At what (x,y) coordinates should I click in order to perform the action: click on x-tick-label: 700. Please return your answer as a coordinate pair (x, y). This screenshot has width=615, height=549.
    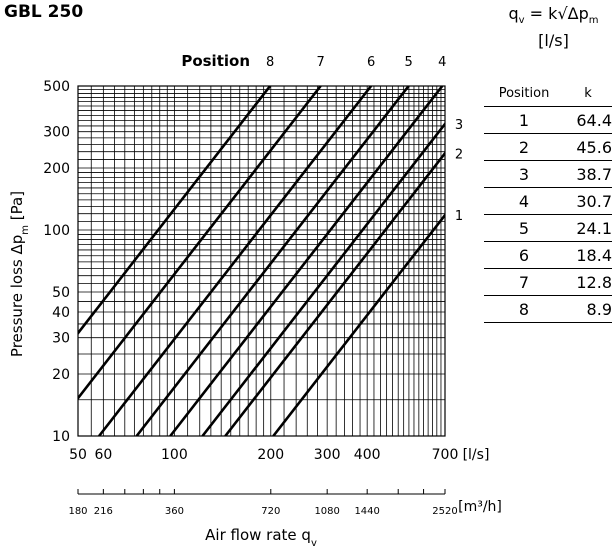
    Looking at the image, I should click on (445, 455).